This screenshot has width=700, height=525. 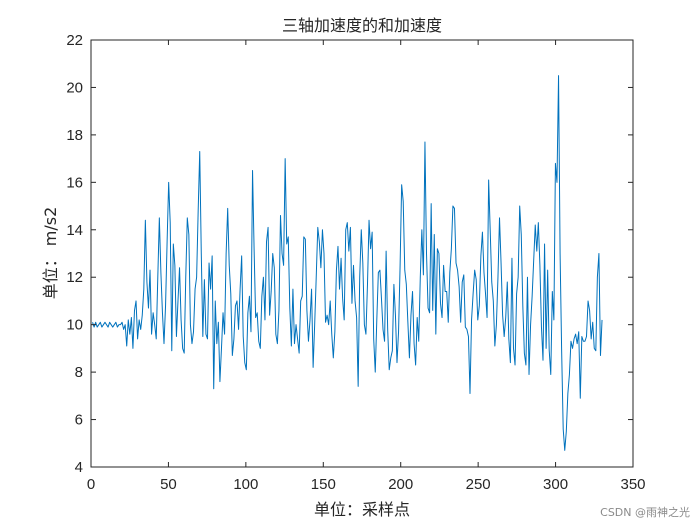 I want to click on x-tick-label: 350, so click(x=632, y=484).